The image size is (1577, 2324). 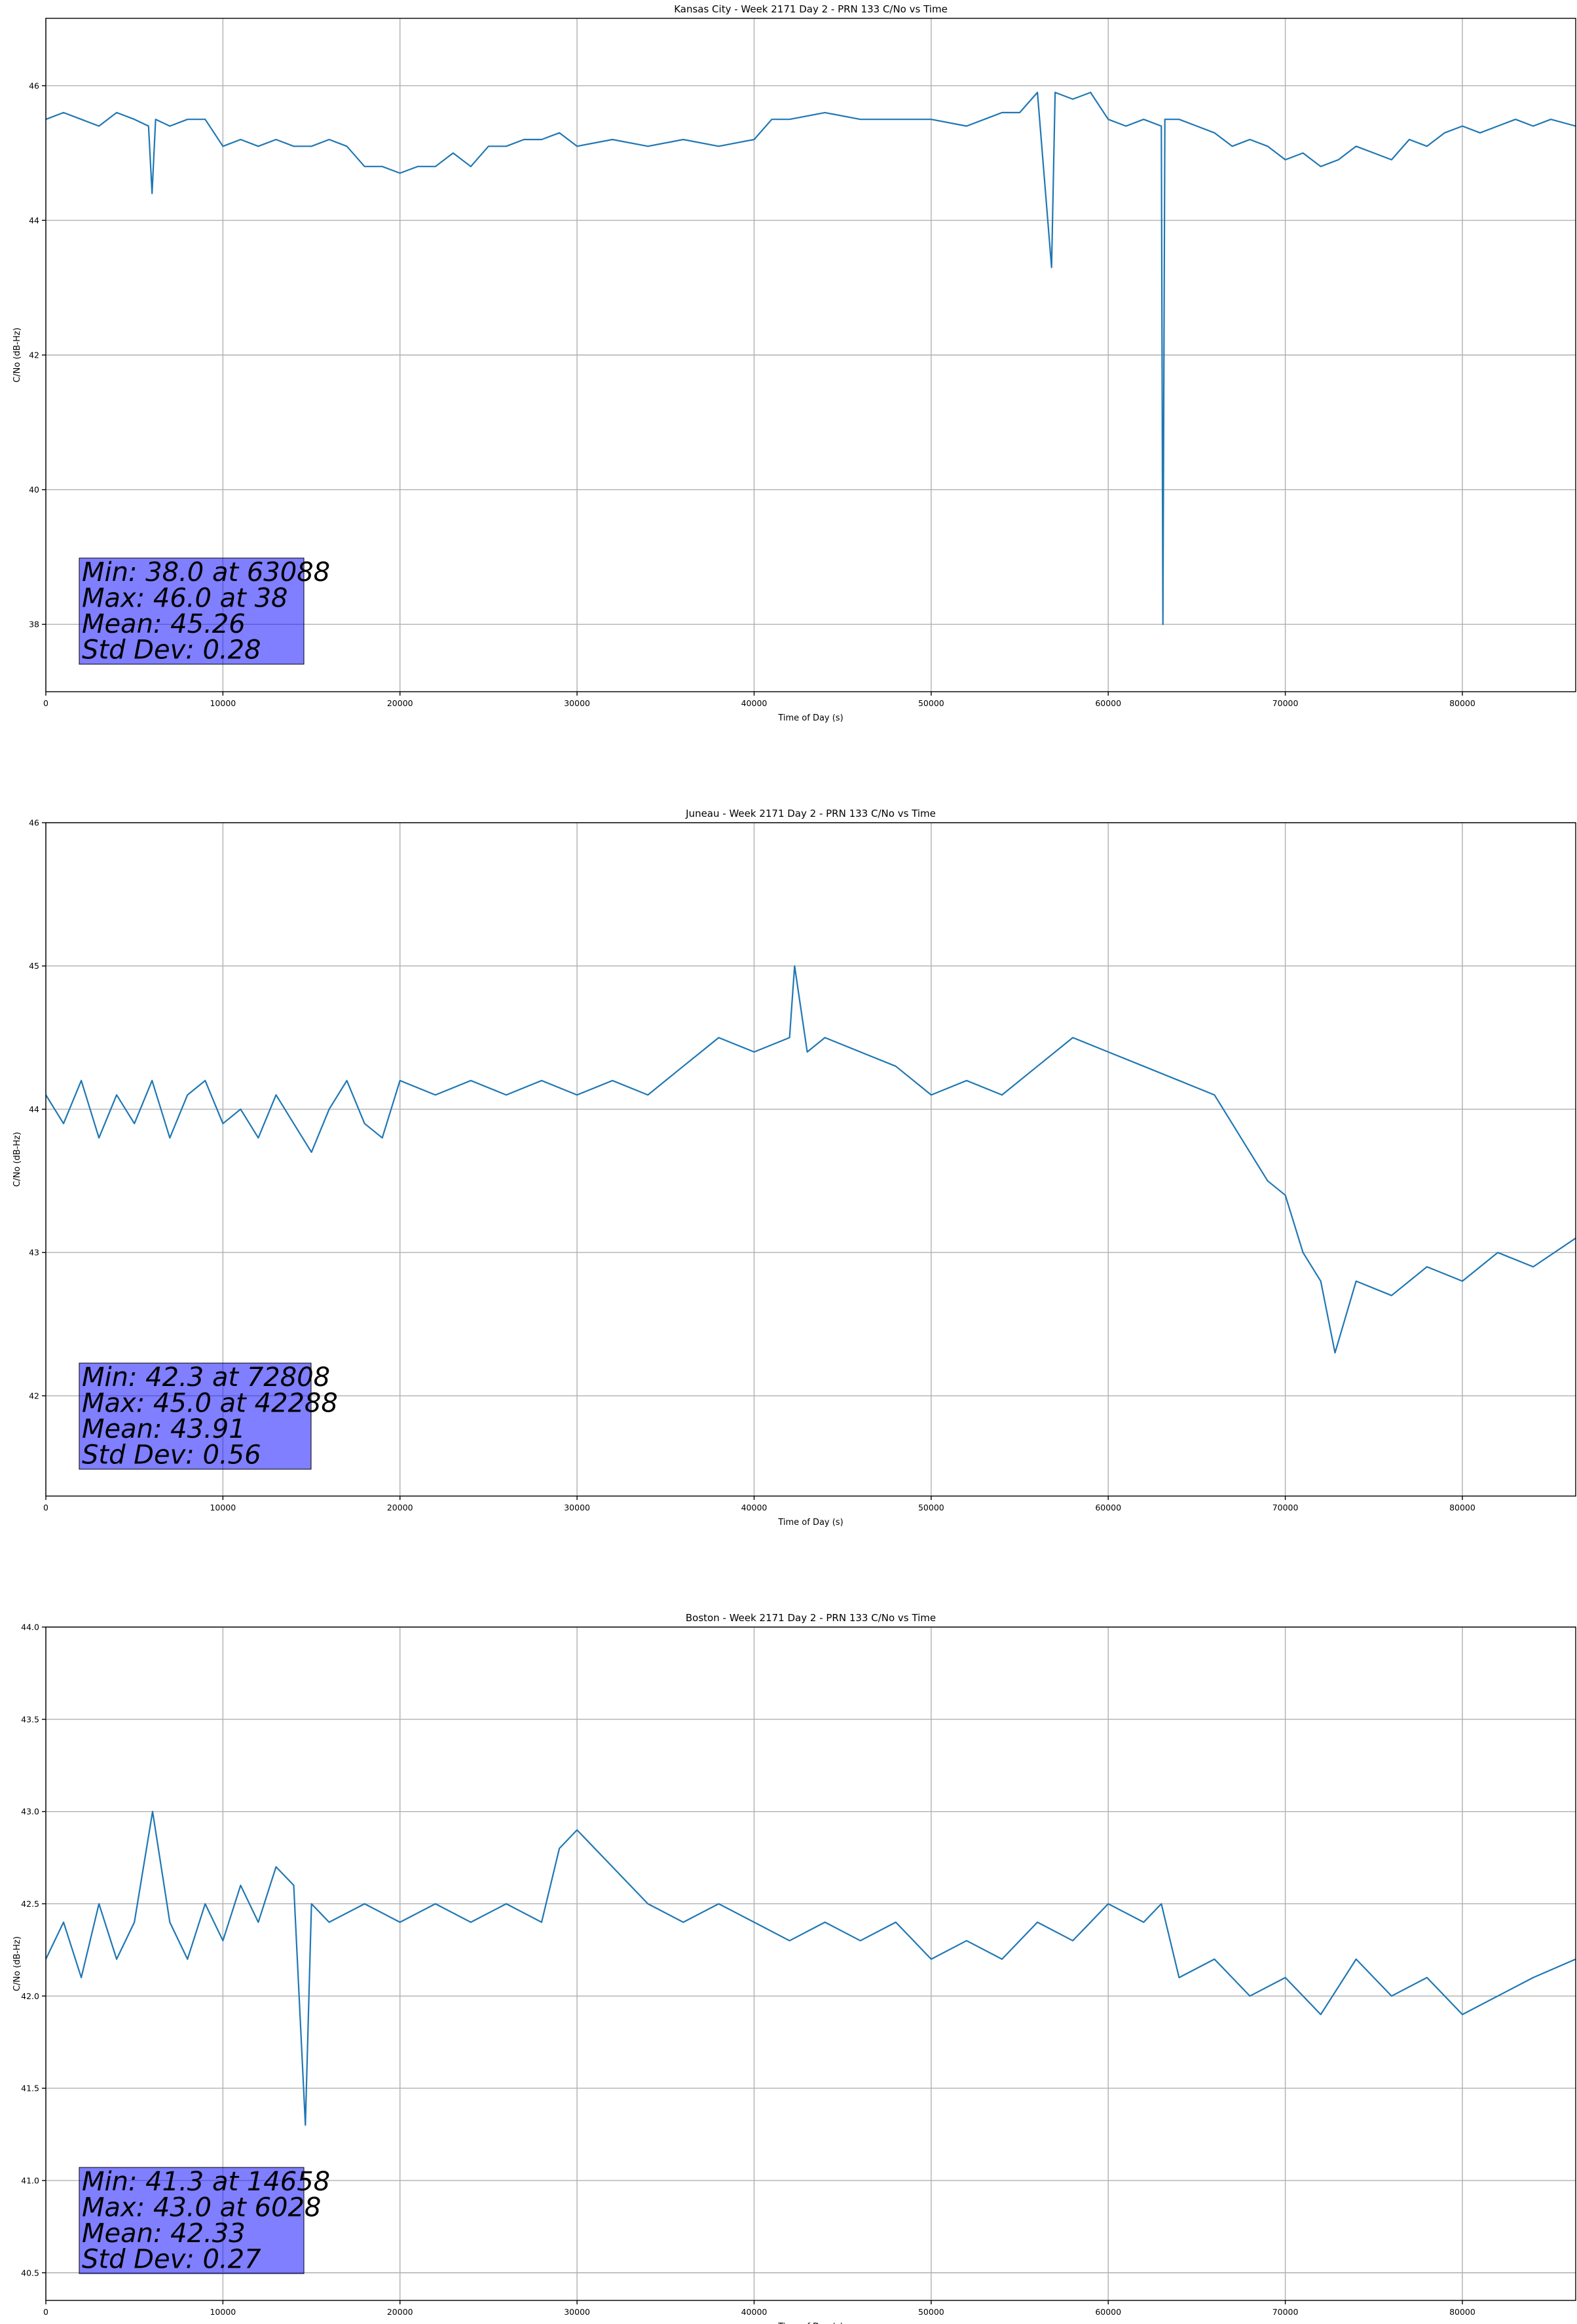 What do you see at coordinates (210, 1404) in the screenshot?
I see `juneau-stats-line: Max: 45.0 at 42288` at bounding box center [210, 1404].